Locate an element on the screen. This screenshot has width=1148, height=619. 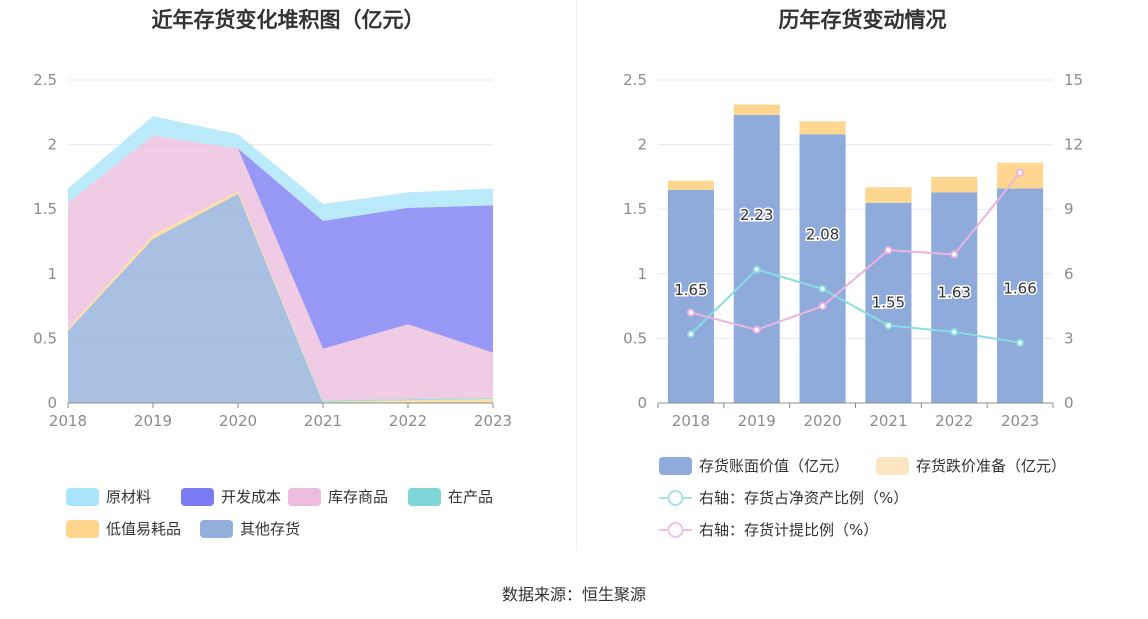
right-x-tick-label: 2022 is located at coordinates (954, 421).